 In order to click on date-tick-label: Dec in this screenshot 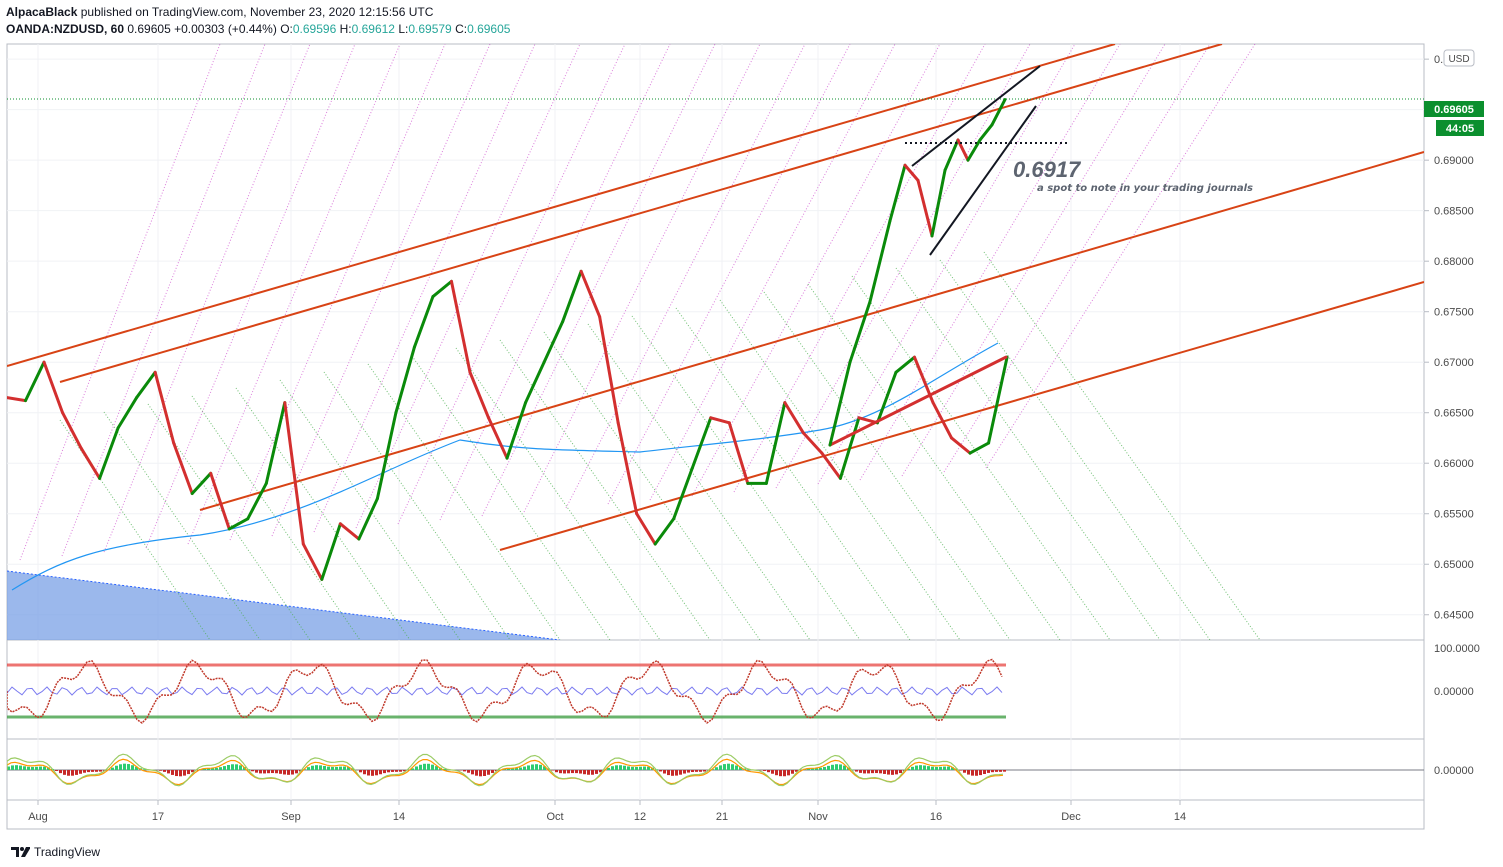, I will do `click(1071, 817)`.